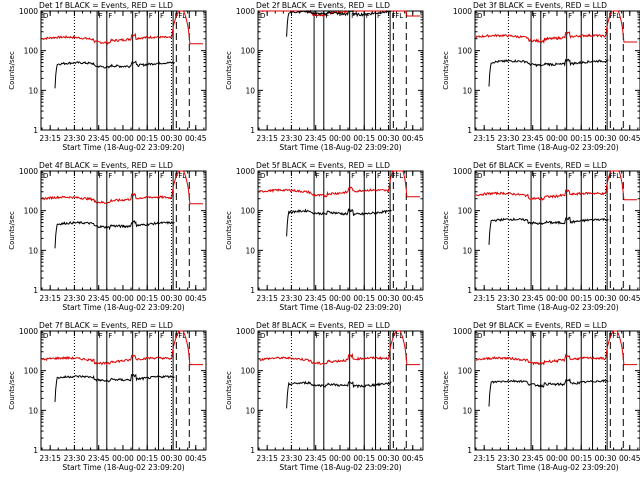 The width and height of the screenshot is (640, 480). Describe the element at coordinates (28, 171) in the screenshot. I see `y-tick-label: 1000` at that location.